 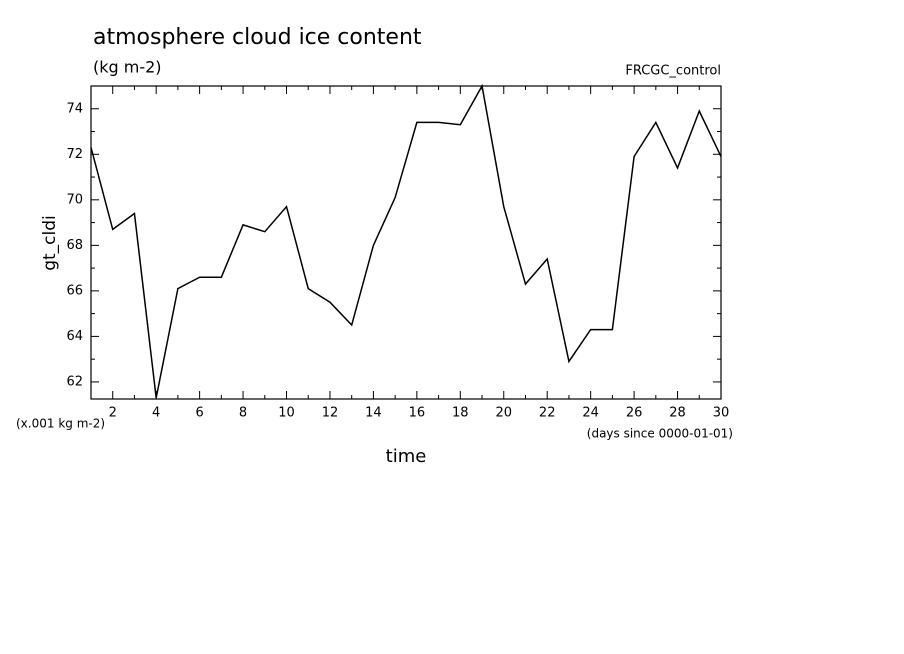 What do you see at coordinates (243, 413) in the screenshot?
I see `x-tick-label: 8` at bounding box center [243, 413].